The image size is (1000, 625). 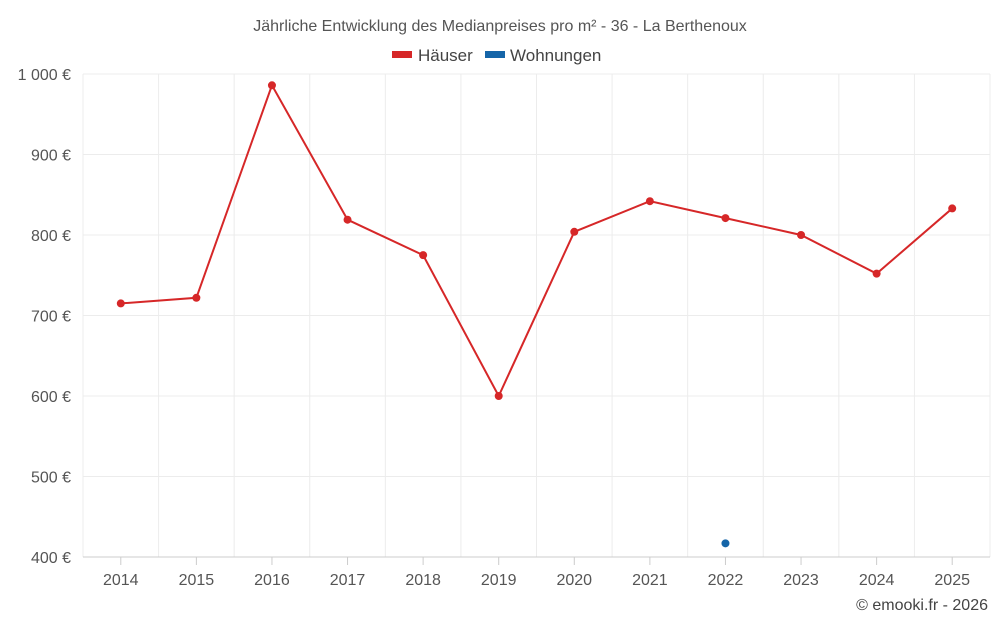 What do you see at coordinates (801, 580) in the screenshot?
I see `x-tick-label: 2023` at bounding box center [801, 580].